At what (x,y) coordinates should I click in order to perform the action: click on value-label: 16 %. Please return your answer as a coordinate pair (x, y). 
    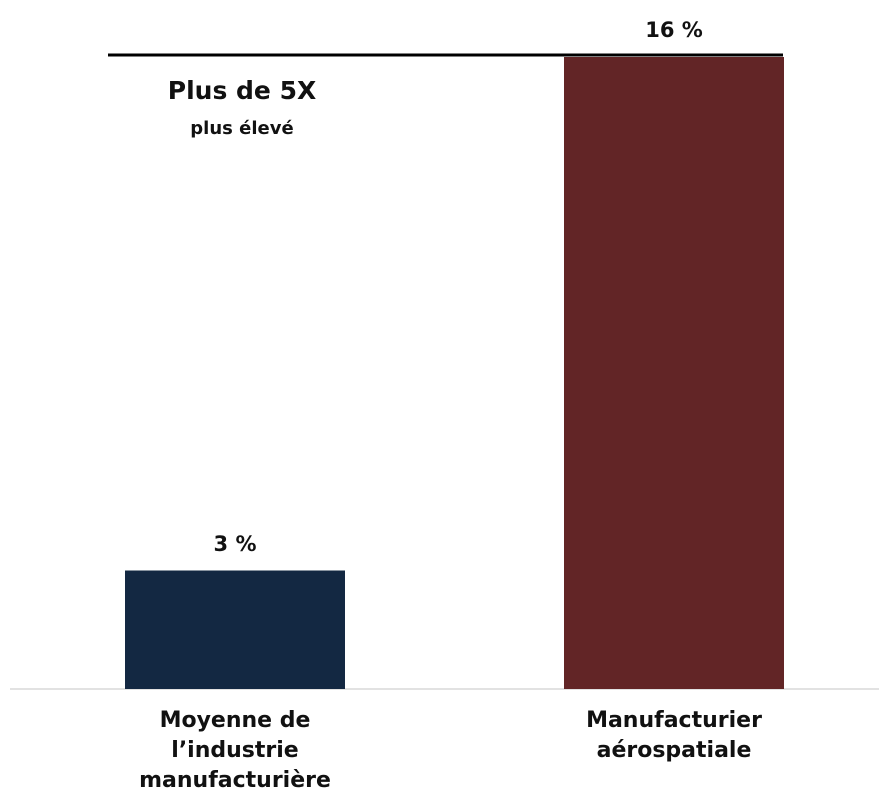
    Looking at the image, I should click on (674, 30).